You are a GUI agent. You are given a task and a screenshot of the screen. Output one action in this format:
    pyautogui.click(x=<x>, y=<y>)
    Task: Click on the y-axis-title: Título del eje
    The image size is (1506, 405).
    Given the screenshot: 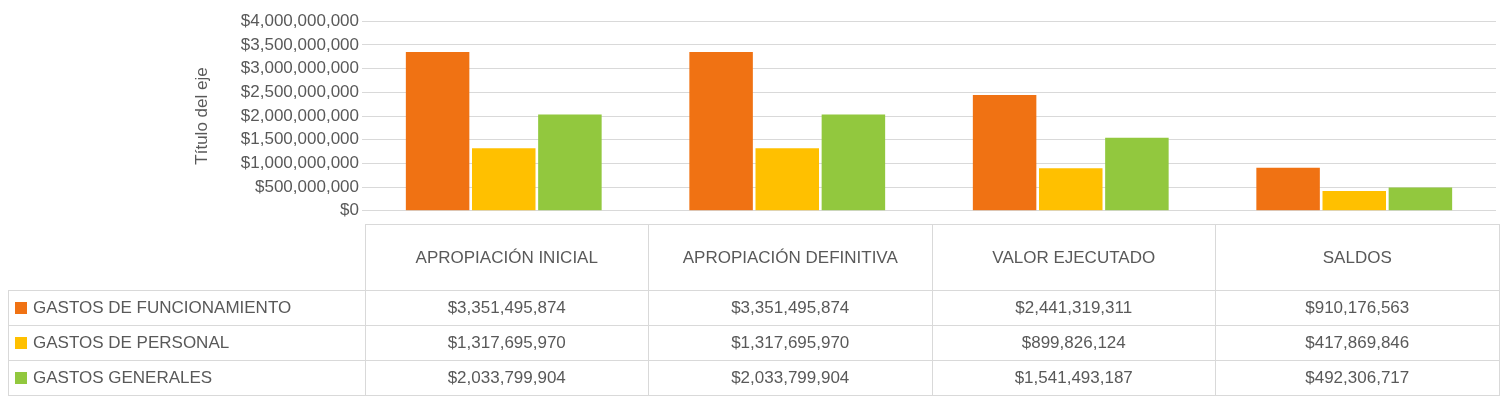 What is the action you would take?
    pyautogui.click(x=201, y=116)
    